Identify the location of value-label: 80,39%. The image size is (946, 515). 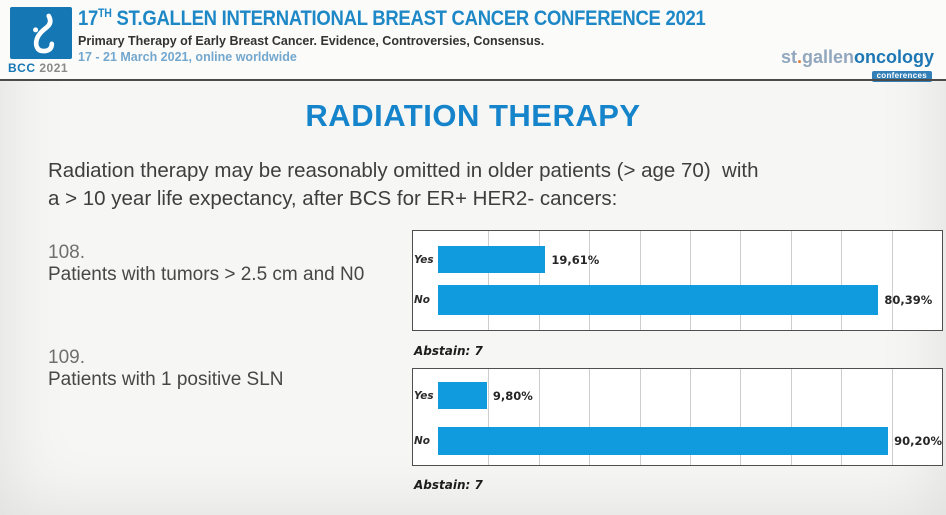
(908, 300).